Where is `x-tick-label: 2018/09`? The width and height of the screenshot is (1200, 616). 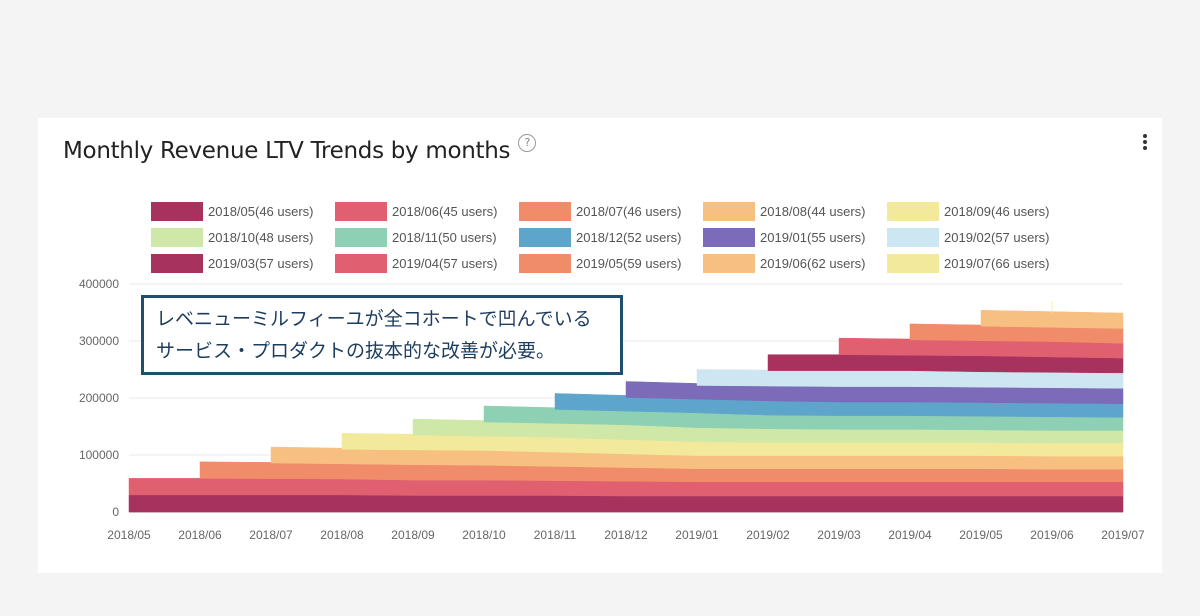 x-tick-label: 2018/09 is located at coordinates (413, 535).